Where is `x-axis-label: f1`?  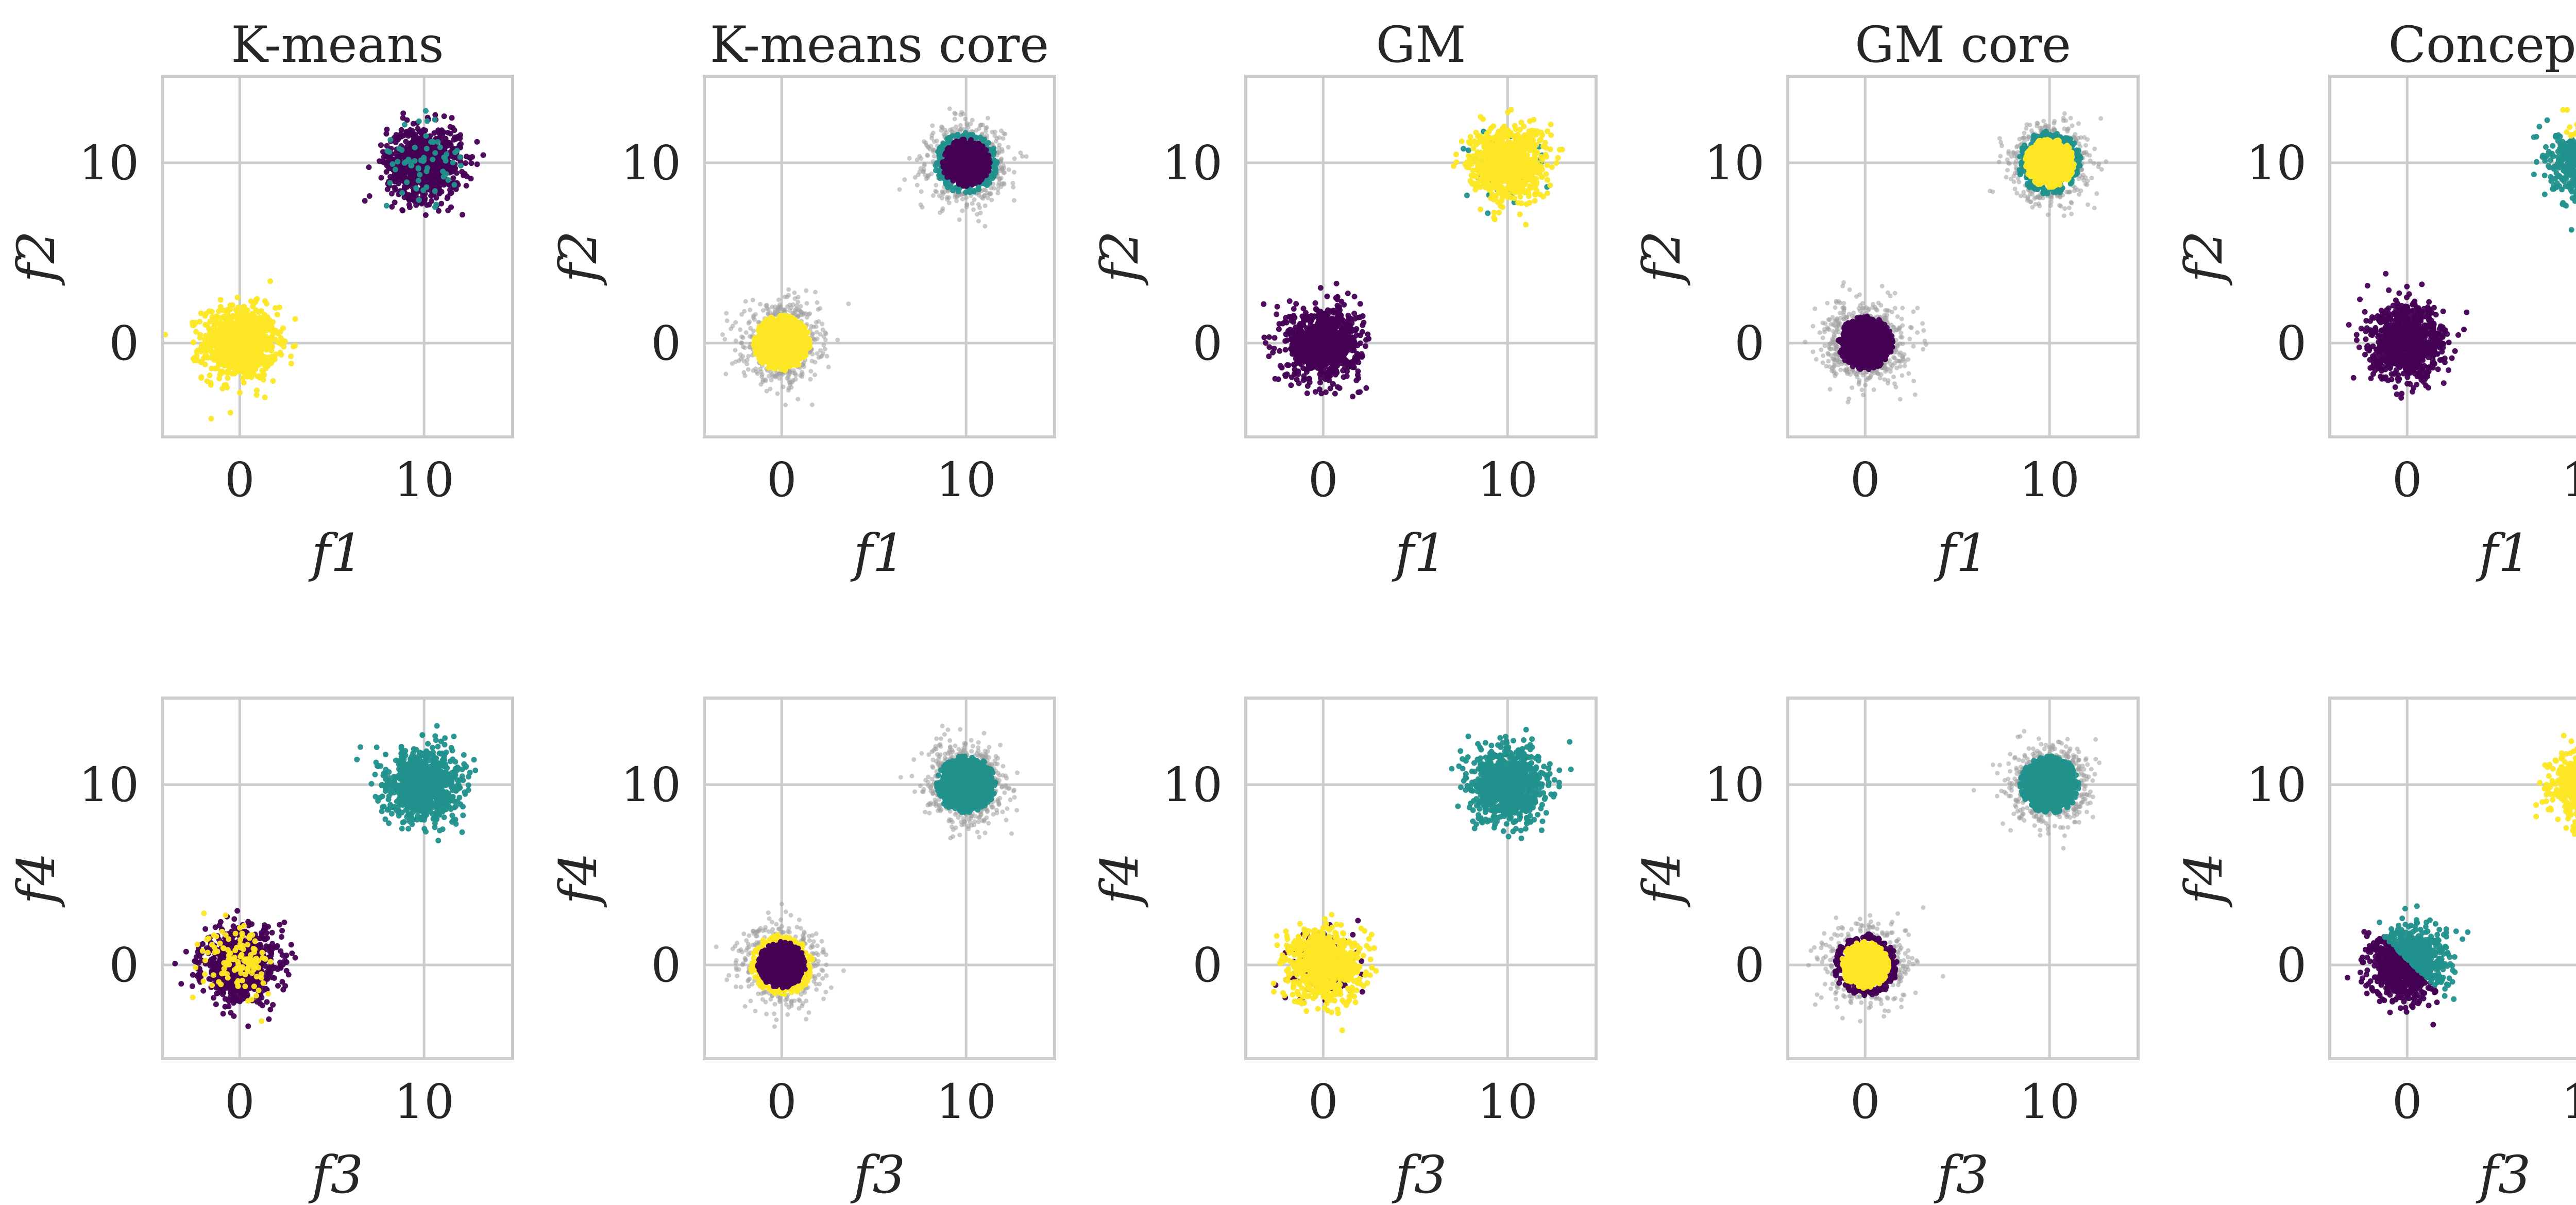
x-axis-label: f1 is located at coordinates (336, 553).